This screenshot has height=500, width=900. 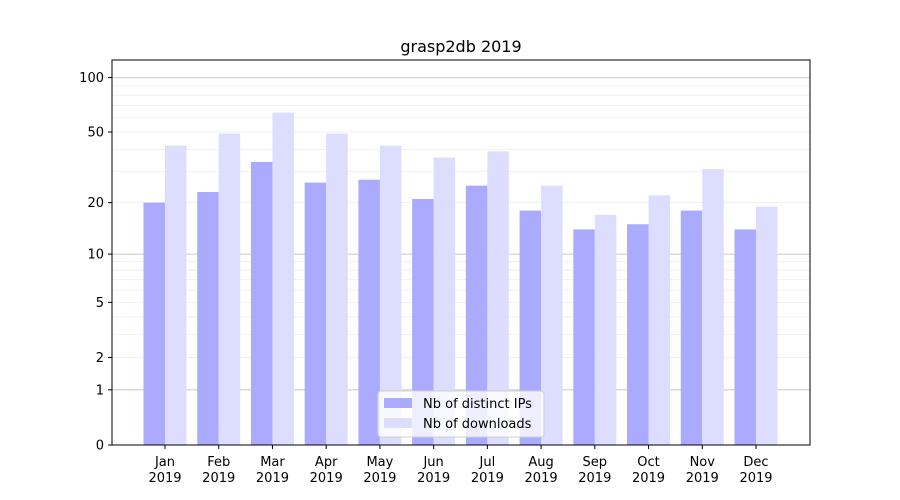 I want to click on x-tick-label: Feb 2019, so click(x=218, y=470).